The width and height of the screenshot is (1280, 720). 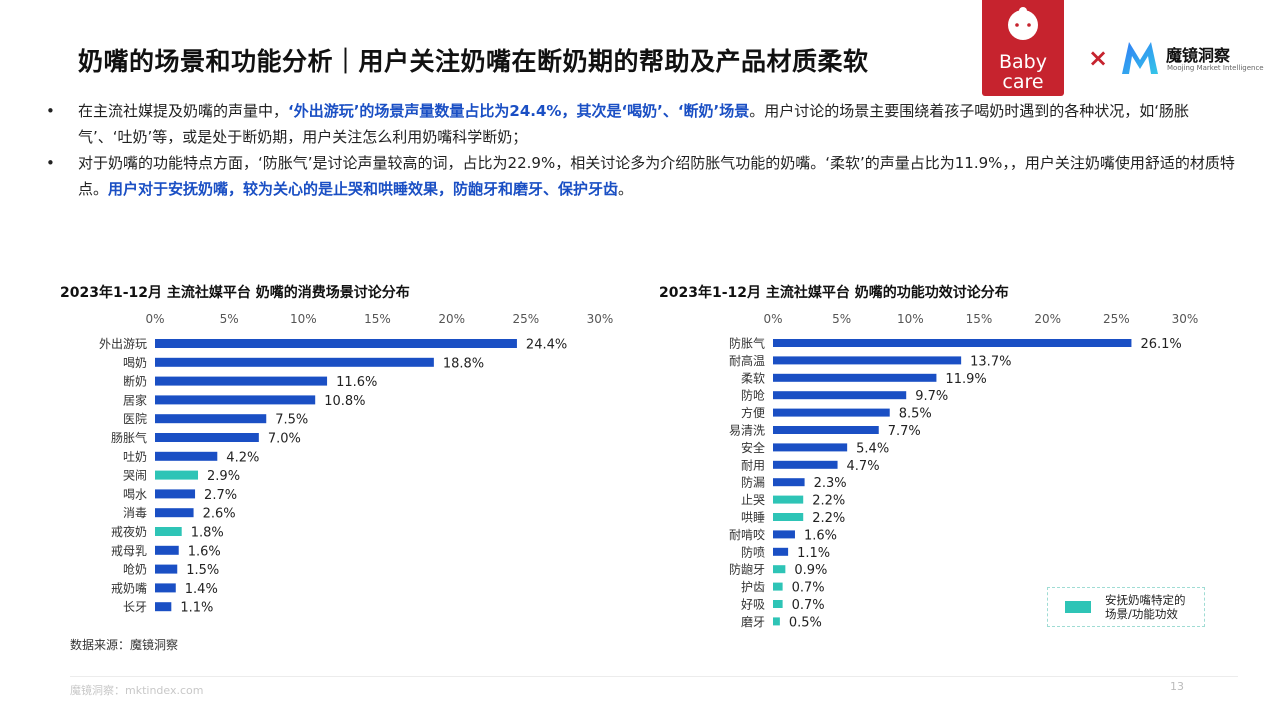 What do you see at coordinates (1023, 48) in the screenshot?
I see `babycare-logo: Baby care` at bounding box center [1023, 48].